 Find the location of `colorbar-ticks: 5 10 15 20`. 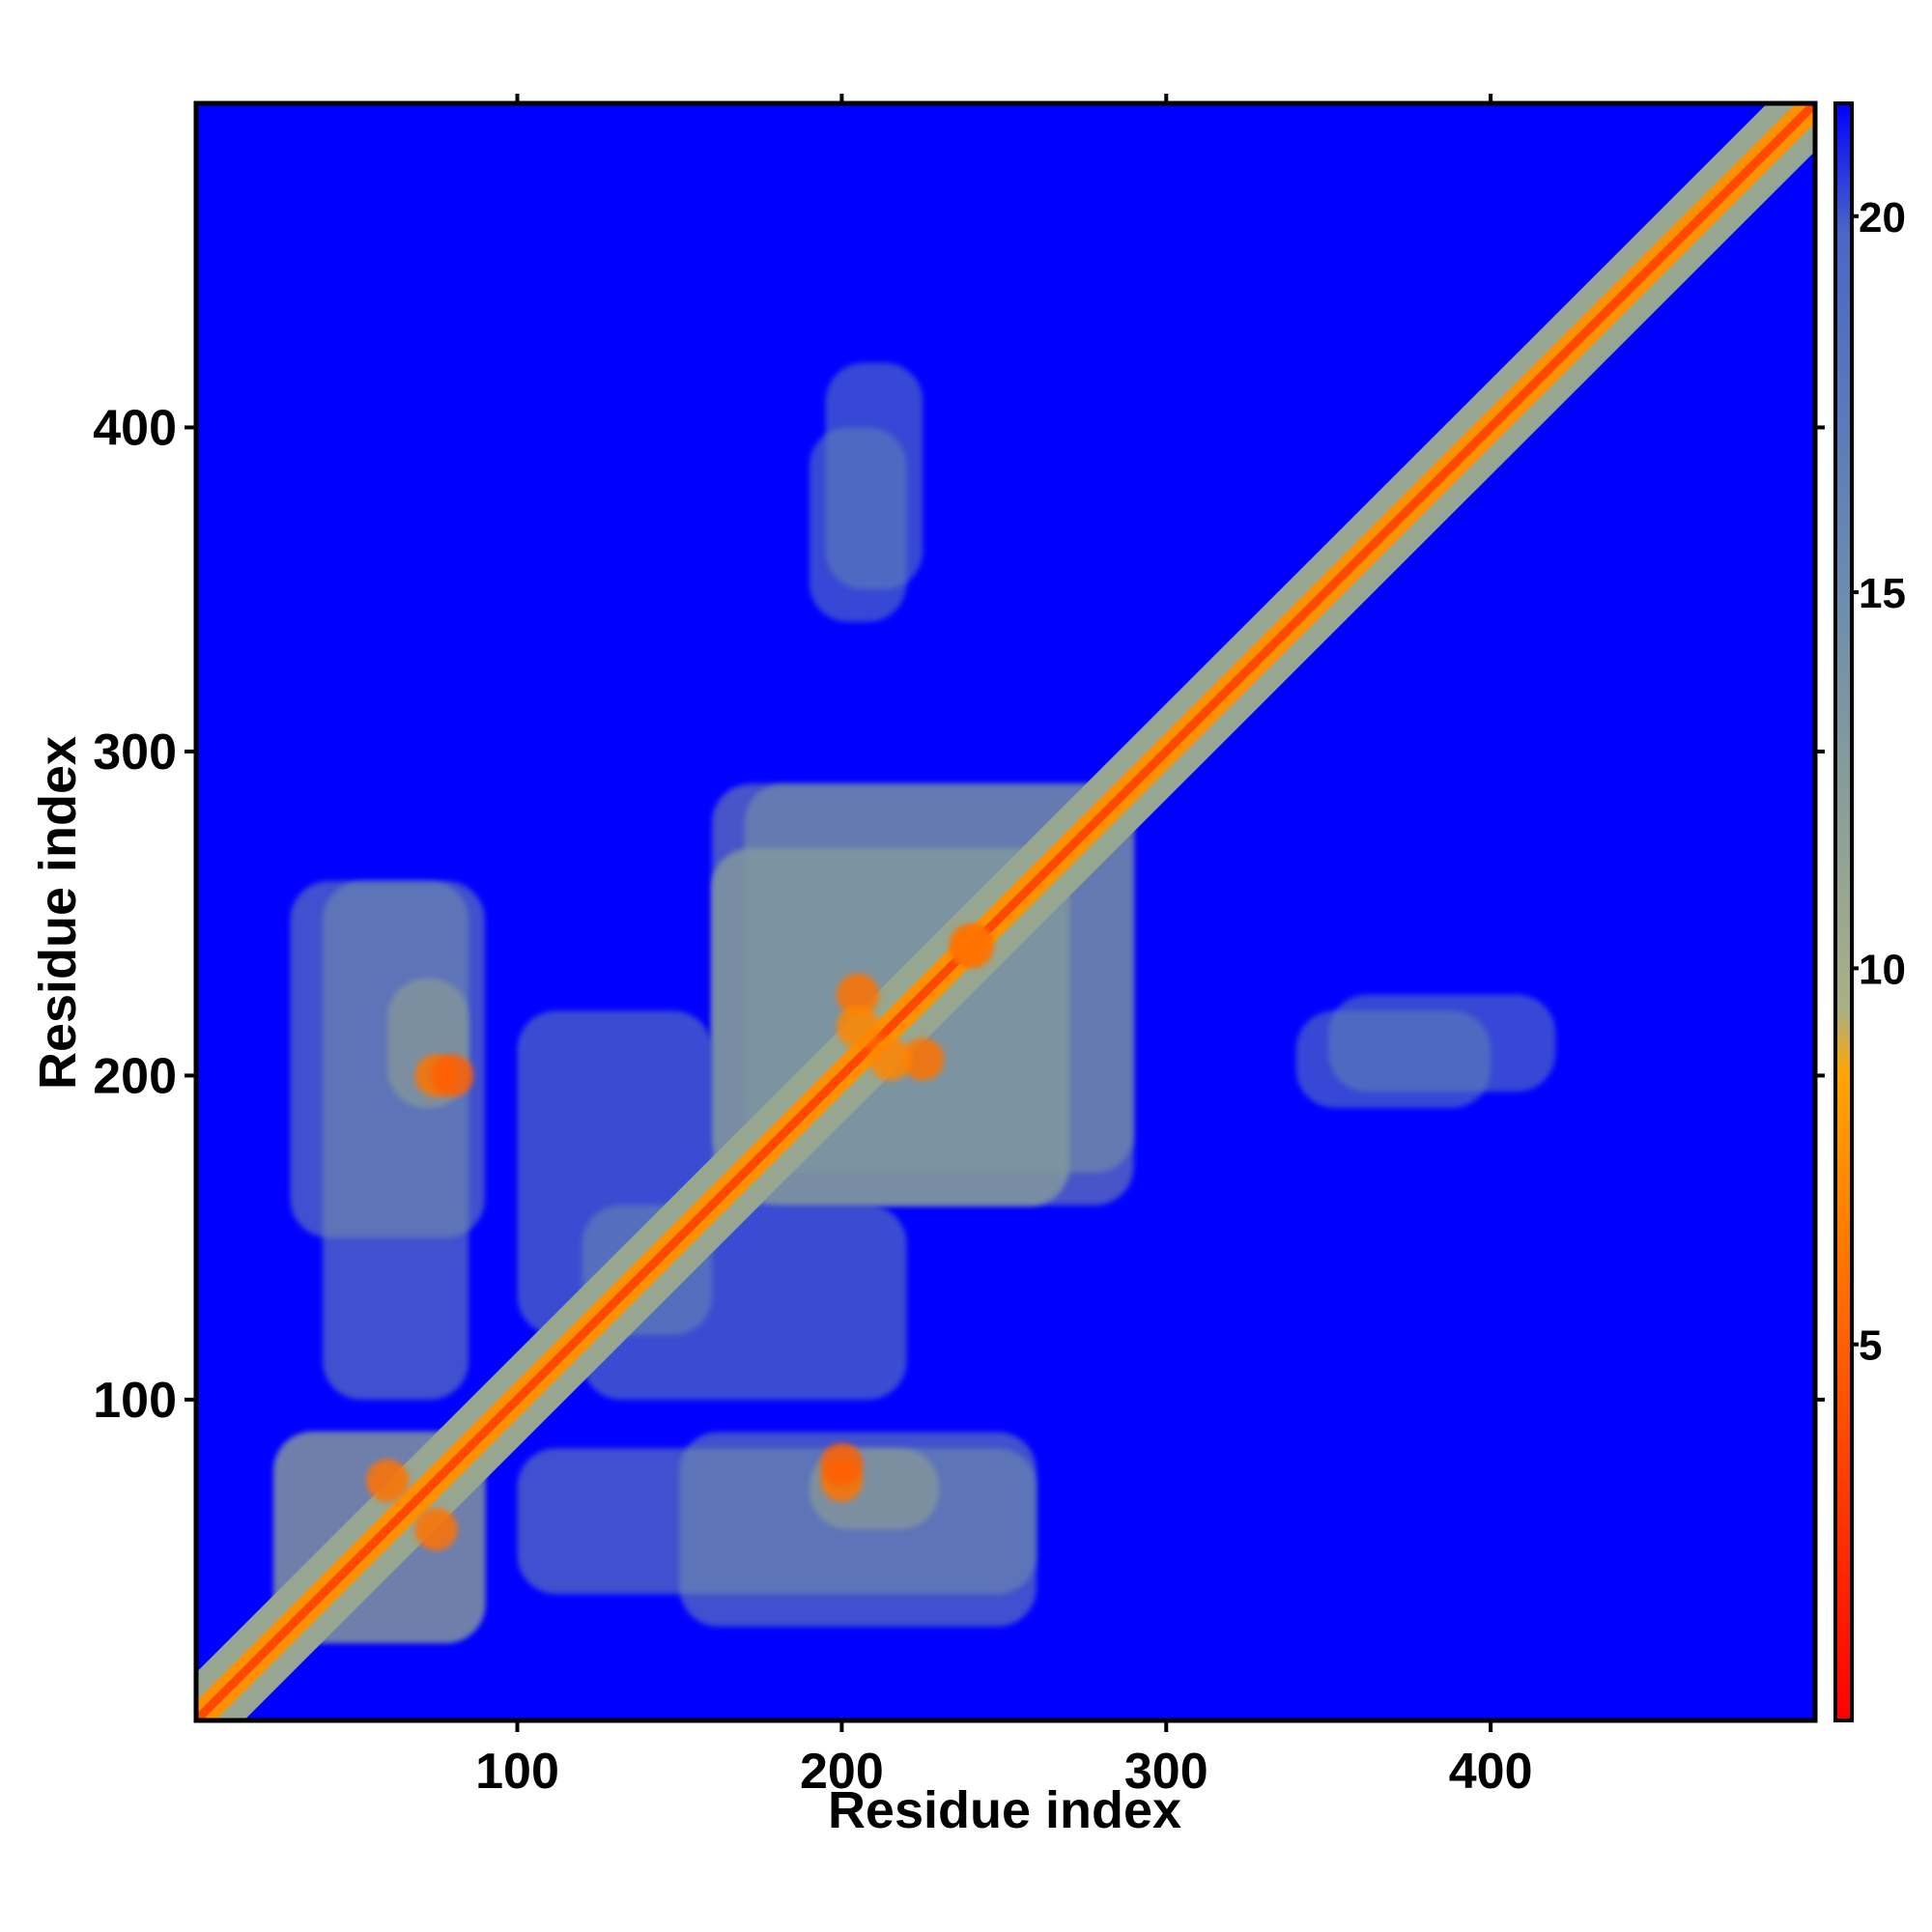

colorbar-ticks: 5 10 15 20 is located at coordinates (1879, 782).